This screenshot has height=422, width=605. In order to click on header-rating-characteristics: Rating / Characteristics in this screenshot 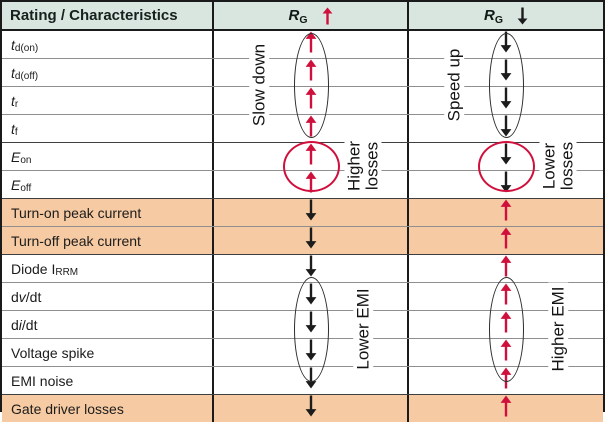, I will do `click(108, 15)`.